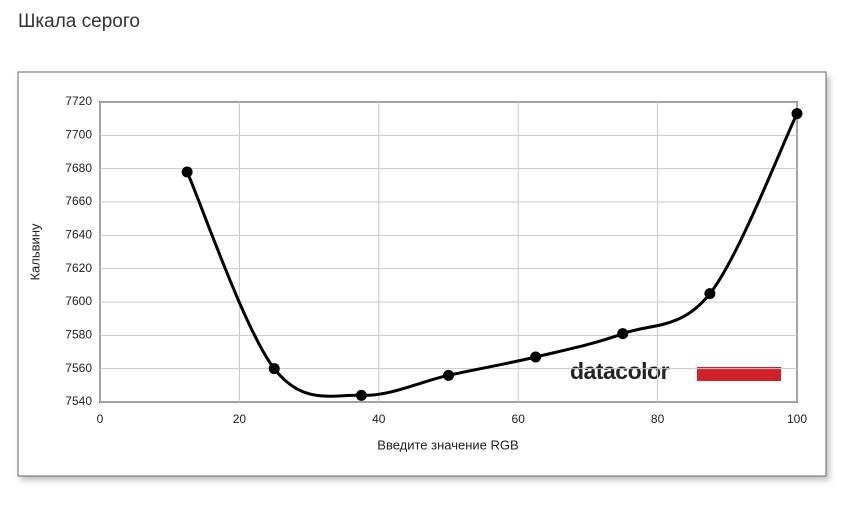 The height and width of the screenshot is (512, 854). I want to click on y-tick-label: 7640, so click(78, 235).